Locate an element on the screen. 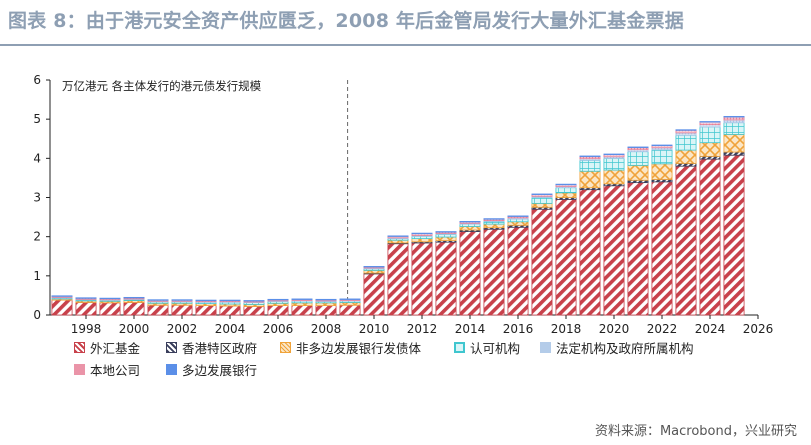 The height and width of the screenshot is (445, 811). page-title: 图表 8：由于港元安全资产供应匮乏，2008 年后金管局发行大量外汇基金票据 is located at coordinates (346, 21).